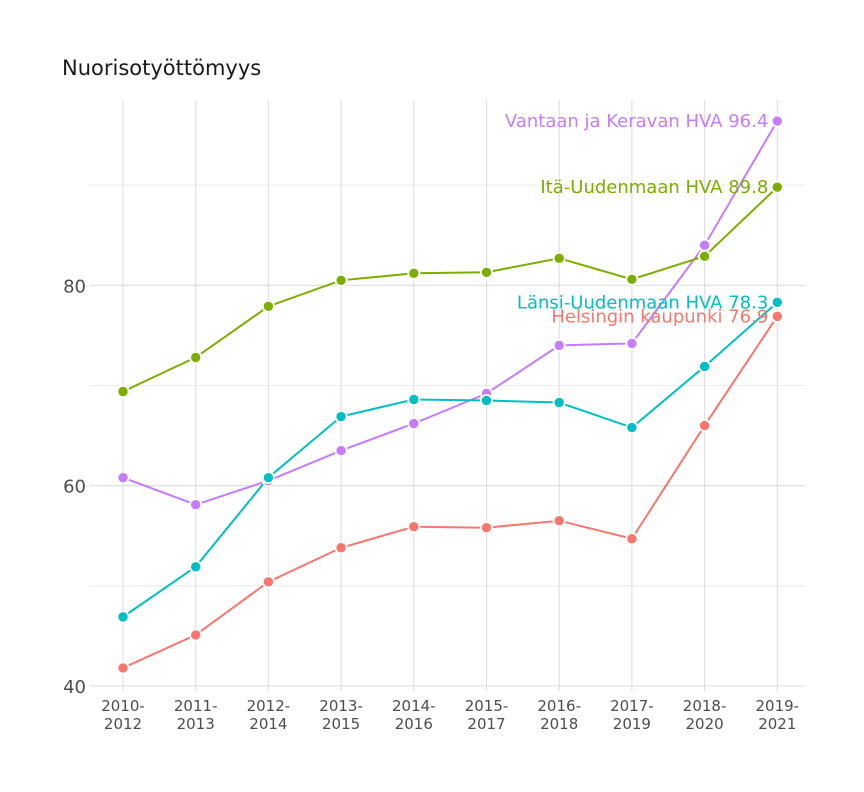 Image resolution: width=864 pixels, height=792 pixels. What do you see at coordinates (559, 715) in the screenshot?
I see `x-tick-label: 2016-2018` at bounding box center [559, 715].